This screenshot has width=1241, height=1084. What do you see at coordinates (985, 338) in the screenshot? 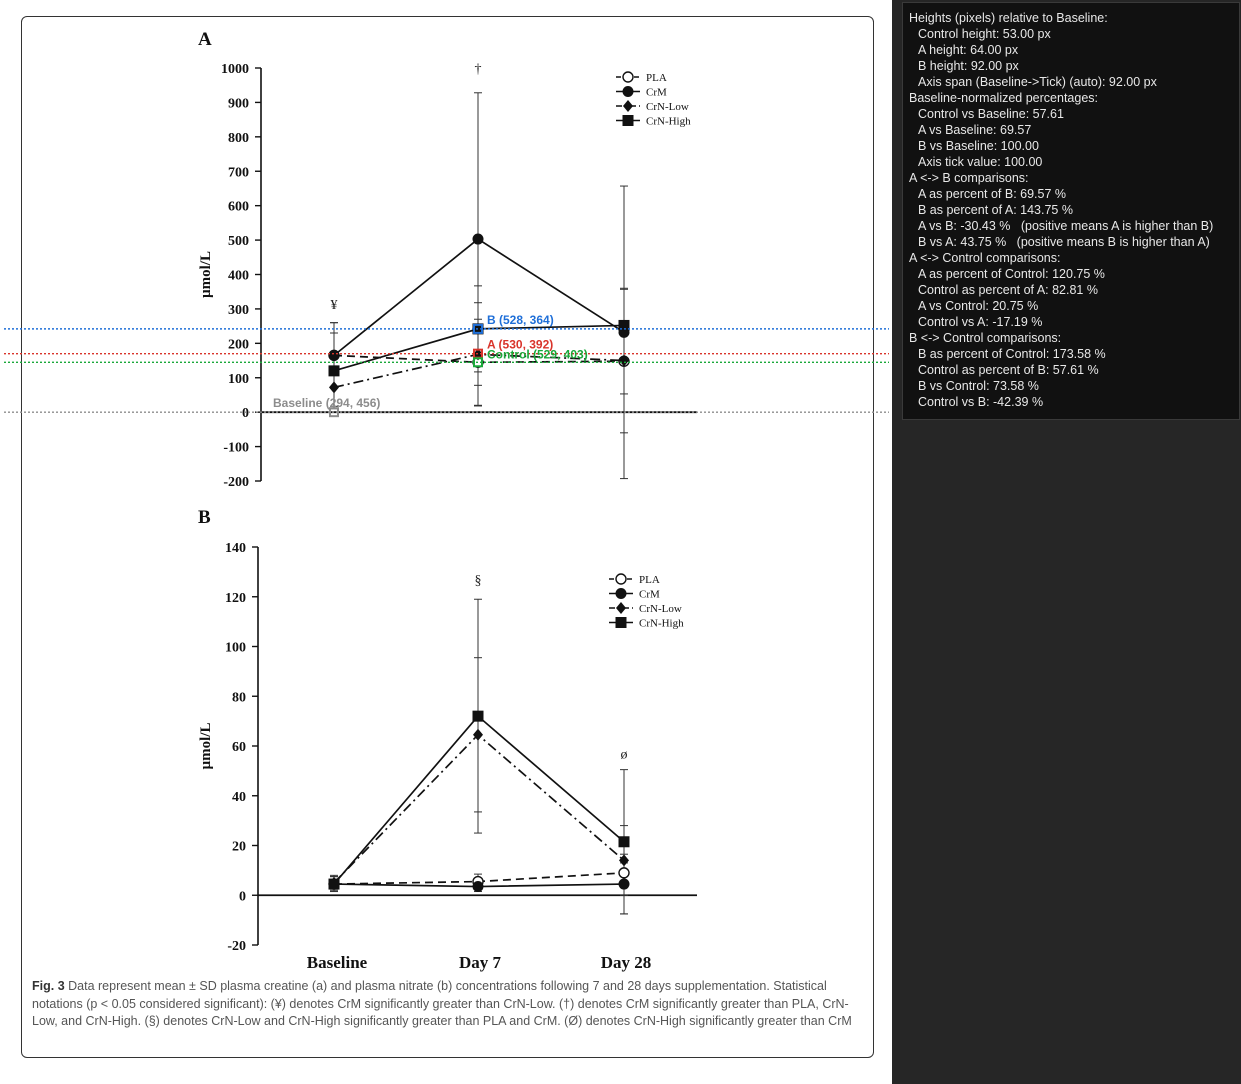
I see `info-line: B <-> Control comparisons:` at bounding box center [985, 338].